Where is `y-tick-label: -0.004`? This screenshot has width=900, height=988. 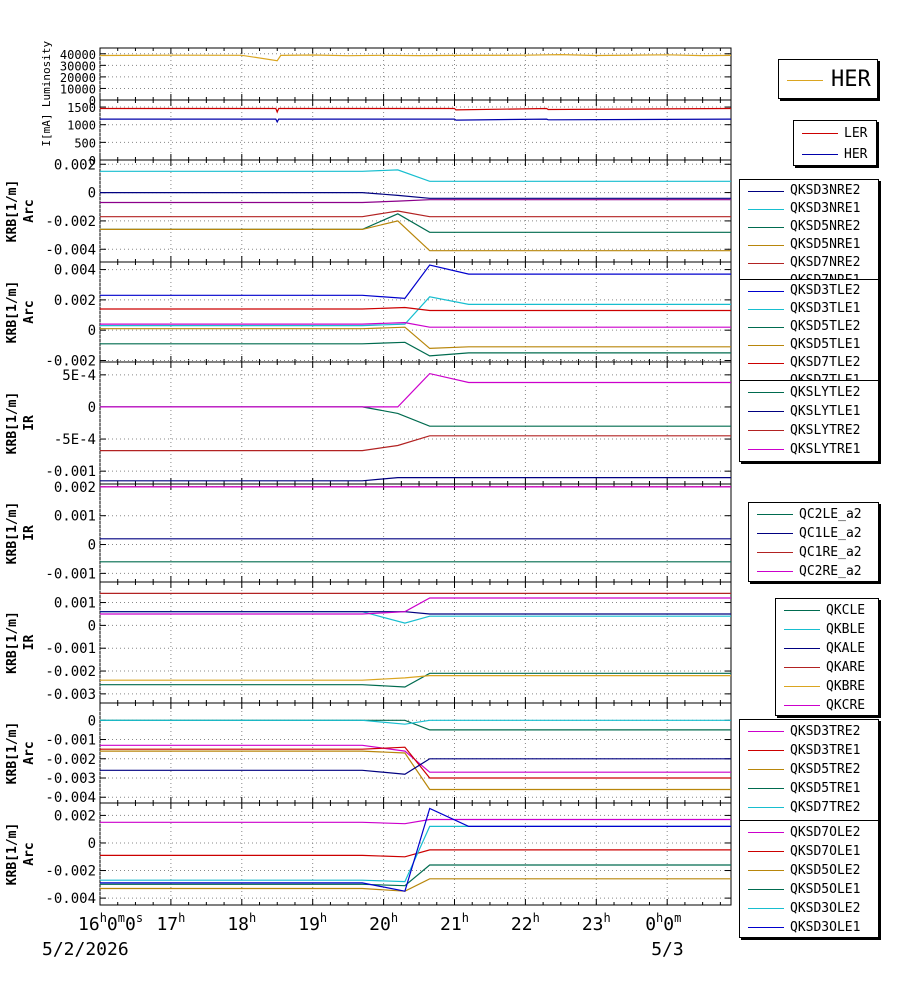
y-tick-label: -0.004 is located at coordinates (70, 798).